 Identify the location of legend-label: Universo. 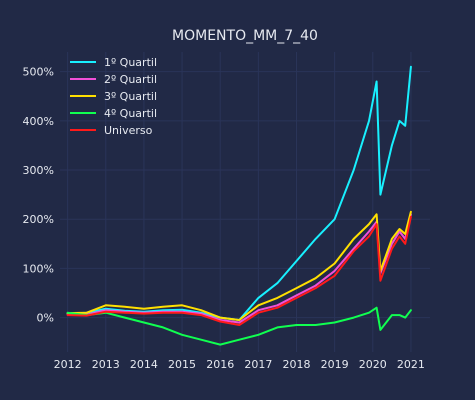
(128, 130).